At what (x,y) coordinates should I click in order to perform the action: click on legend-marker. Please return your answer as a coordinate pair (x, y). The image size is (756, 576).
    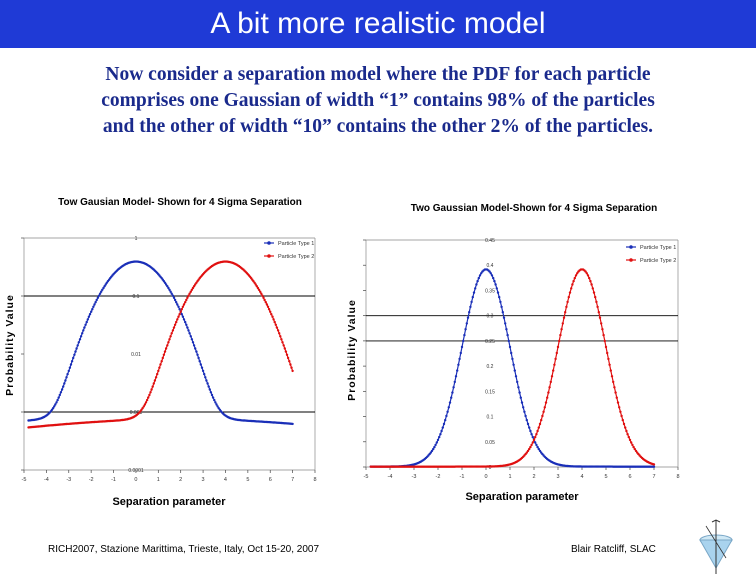
    Looking at the image, I should click on (631, 260).